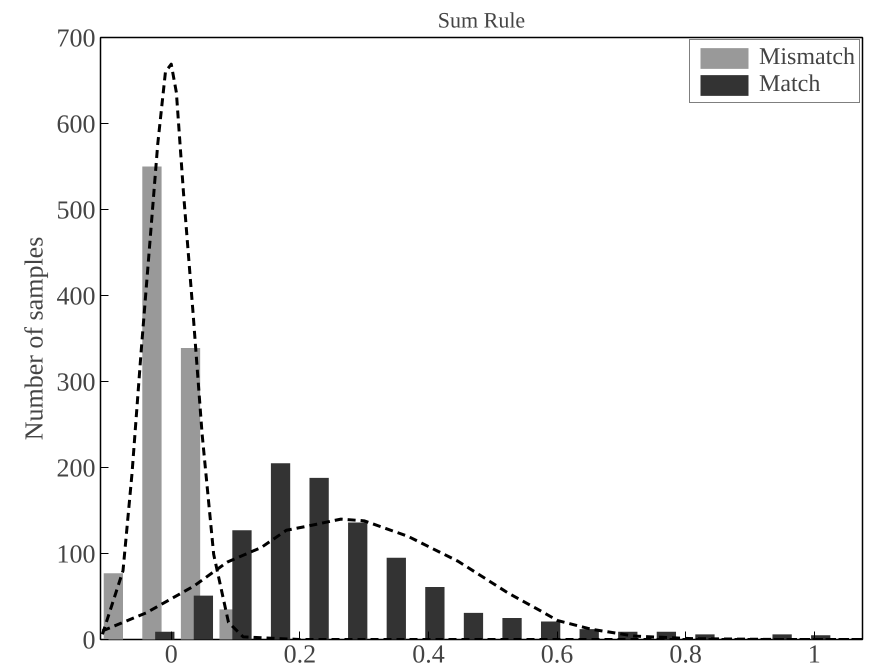 The image size is (876, 671). What do you see at coordinates (34, 338) in the screenshot?
I see `y-axis-title: Number of samples` at bounding box center [34, 338].